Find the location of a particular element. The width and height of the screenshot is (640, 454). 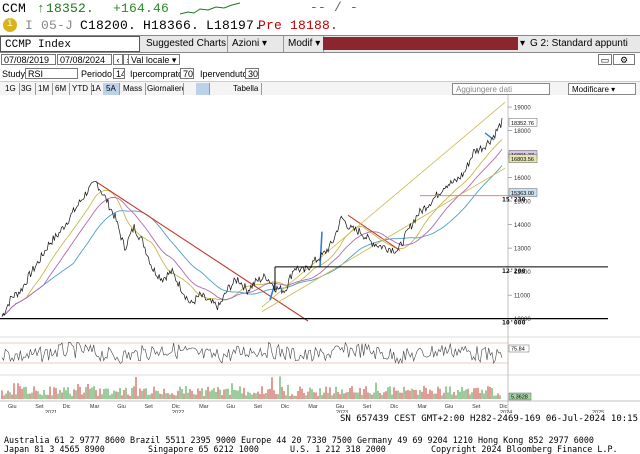

y-tick-label: 13000 is located at coordinates (522, 250).